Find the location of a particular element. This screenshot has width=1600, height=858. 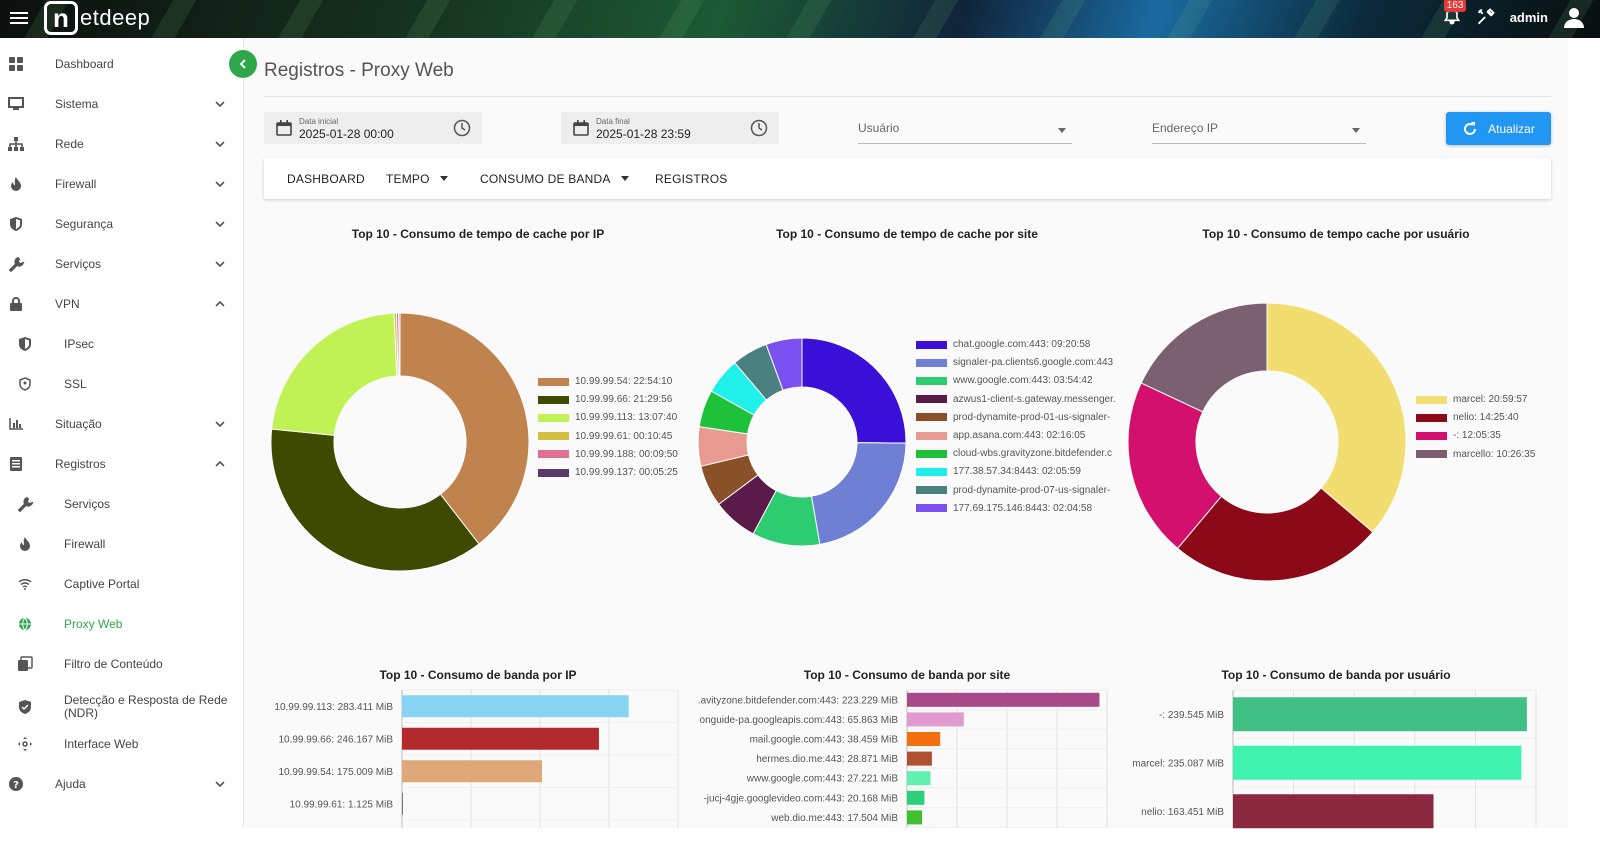

sidebar-item-registros: Registros is located at coordinates (122, 464).